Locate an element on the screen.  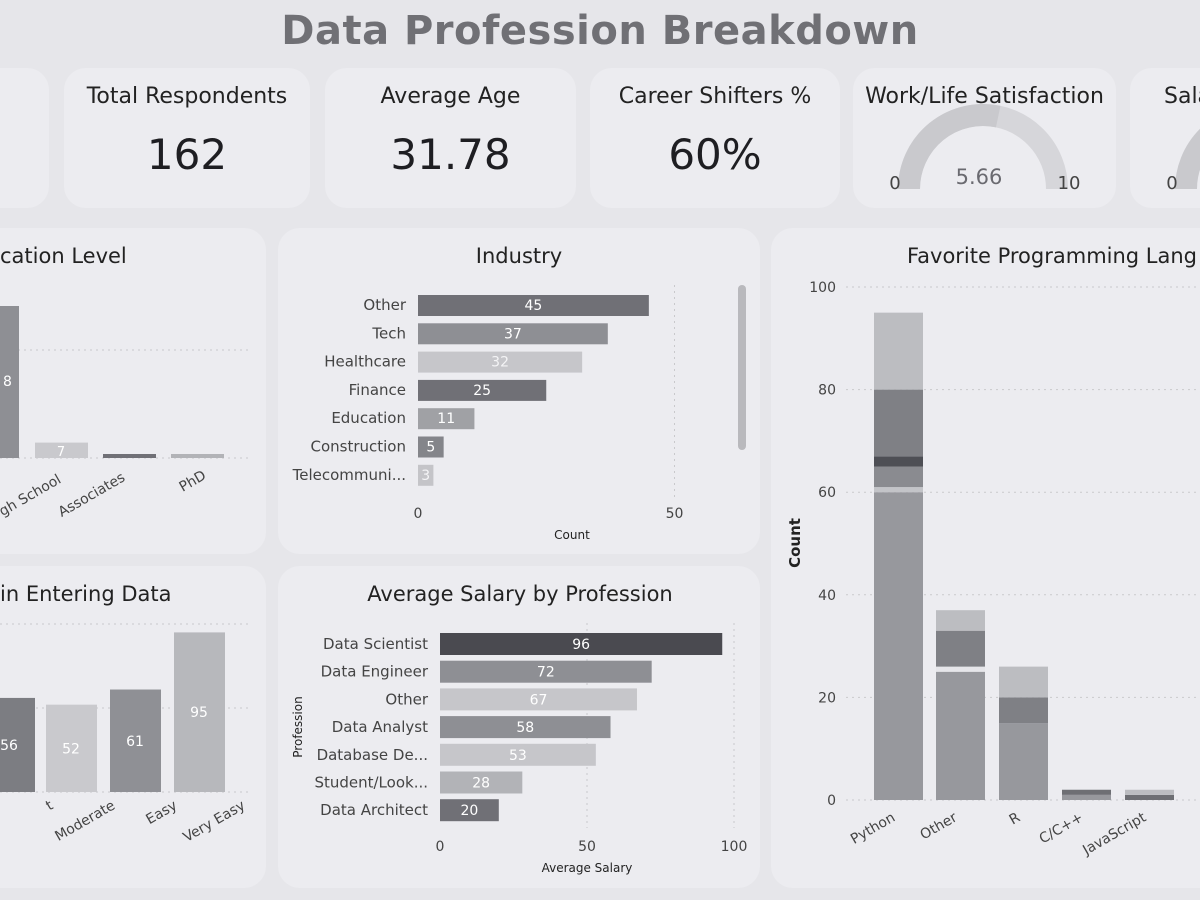
y-tick-label: Data Architect is located at coordinates (374, 810).